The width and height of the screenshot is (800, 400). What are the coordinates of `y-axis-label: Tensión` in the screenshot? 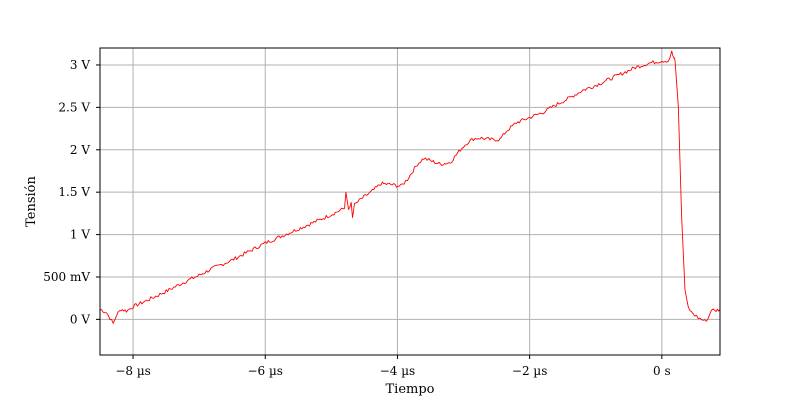 It's located at (31, 200).